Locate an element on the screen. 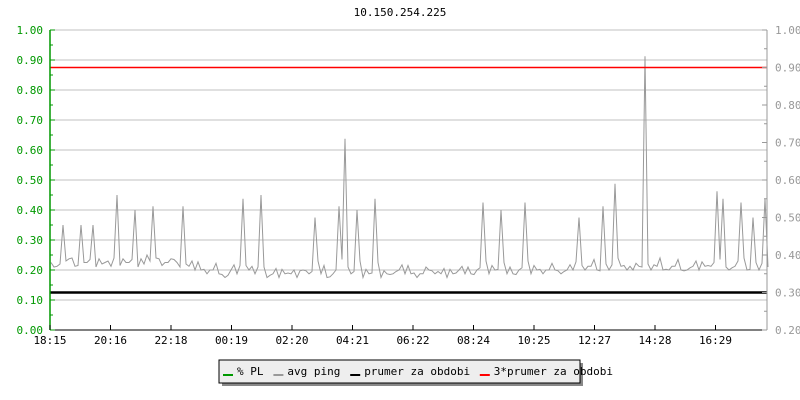  right-tick-label: 0.80 is located at coordinates (787, 105).